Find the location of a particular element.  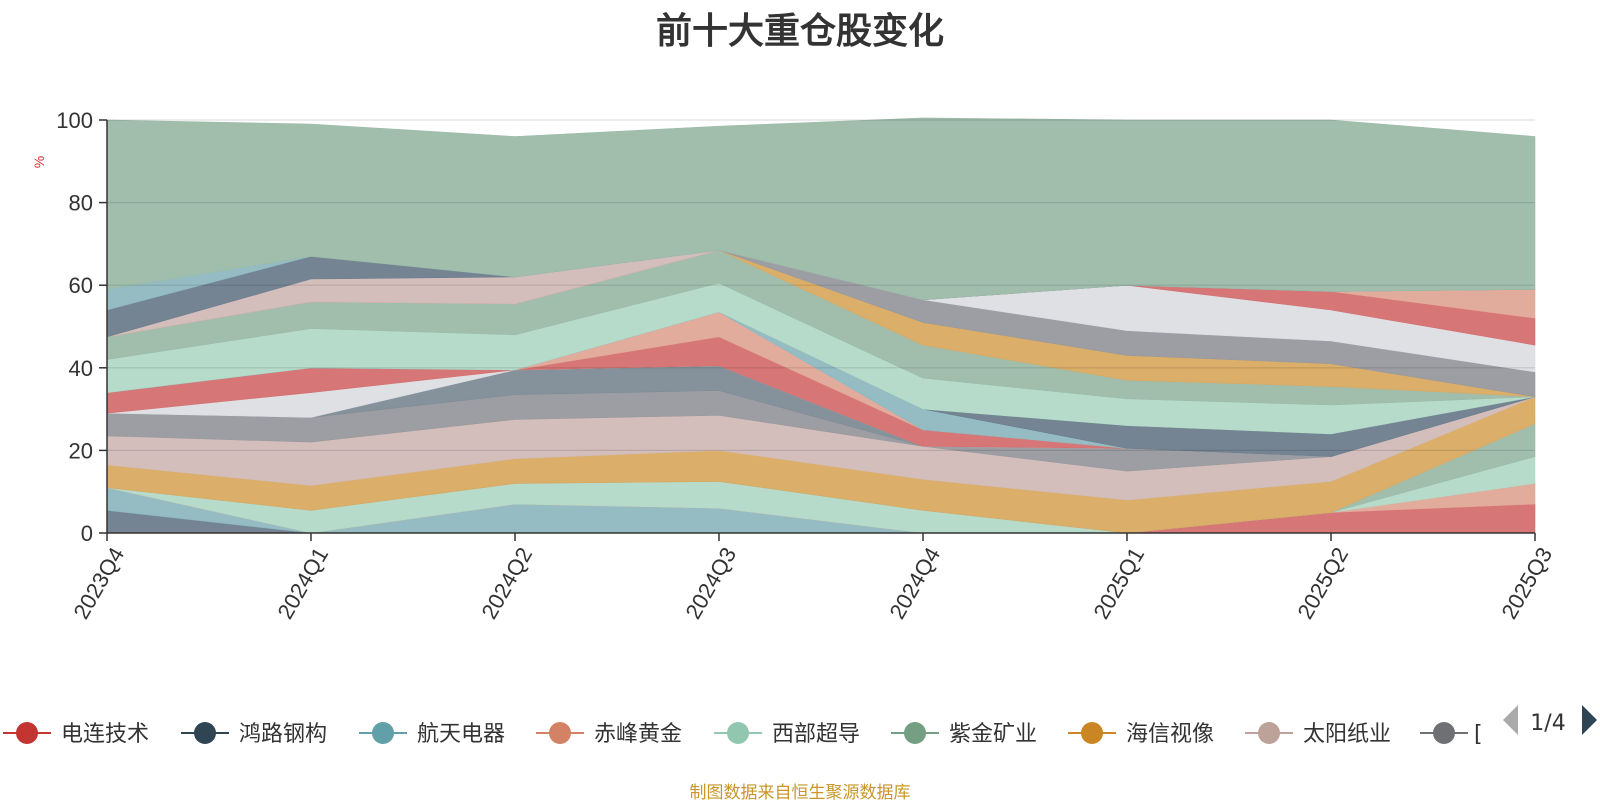

y-tick-label: 20 is located at coordinates (81, 450).